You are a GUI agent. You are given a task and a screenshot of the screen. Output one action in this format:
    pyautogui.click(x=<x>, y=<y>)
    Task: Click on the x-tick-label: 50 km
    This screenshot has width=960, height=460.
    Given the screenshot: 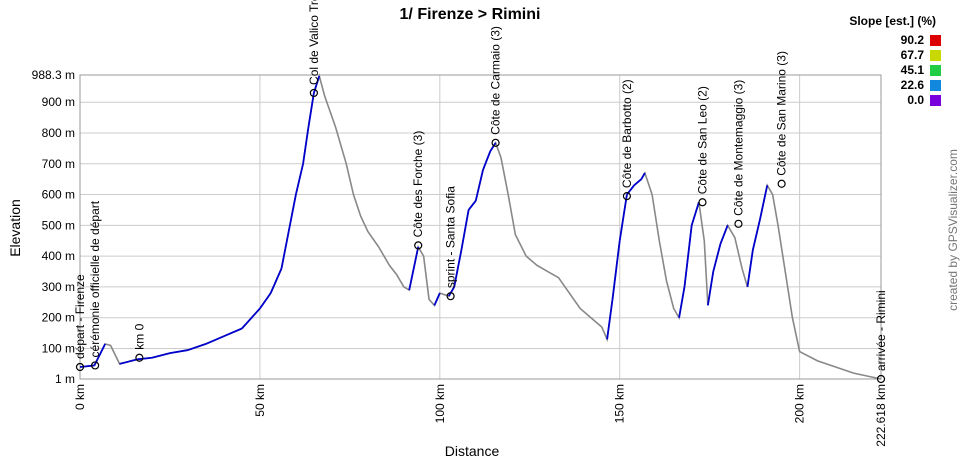 What is the action you would take?
    pyautogui.click(x=260, y=400)
    